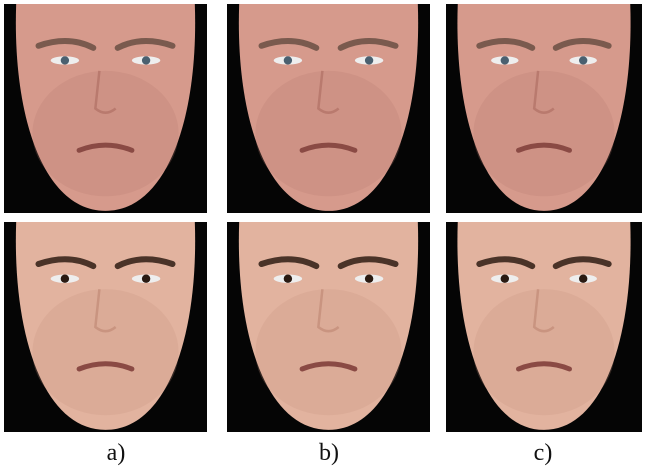 Image resolution: width=646 pixels, height=473 pixels. What do you see at coordinates (543, 453) in the screenshot?
I see `panel-label: c)` at bounding box center [543, 453].